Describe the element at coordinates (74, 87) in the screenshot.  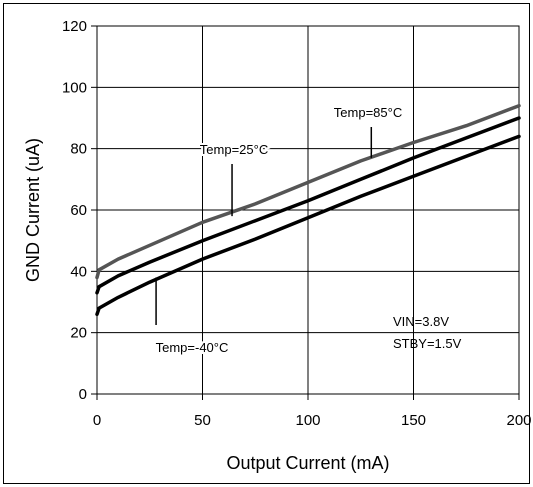
I see `y-tick-label: 100` at that location.